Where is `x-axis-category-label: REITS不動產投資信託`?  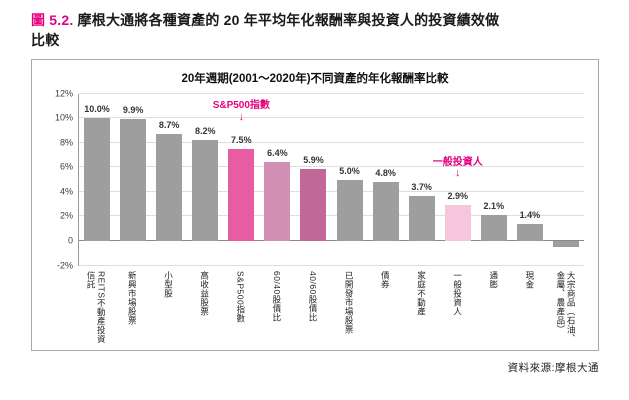
x-axis-category-label: REITS不動產投資信託 is located at coordinates (96, 307).